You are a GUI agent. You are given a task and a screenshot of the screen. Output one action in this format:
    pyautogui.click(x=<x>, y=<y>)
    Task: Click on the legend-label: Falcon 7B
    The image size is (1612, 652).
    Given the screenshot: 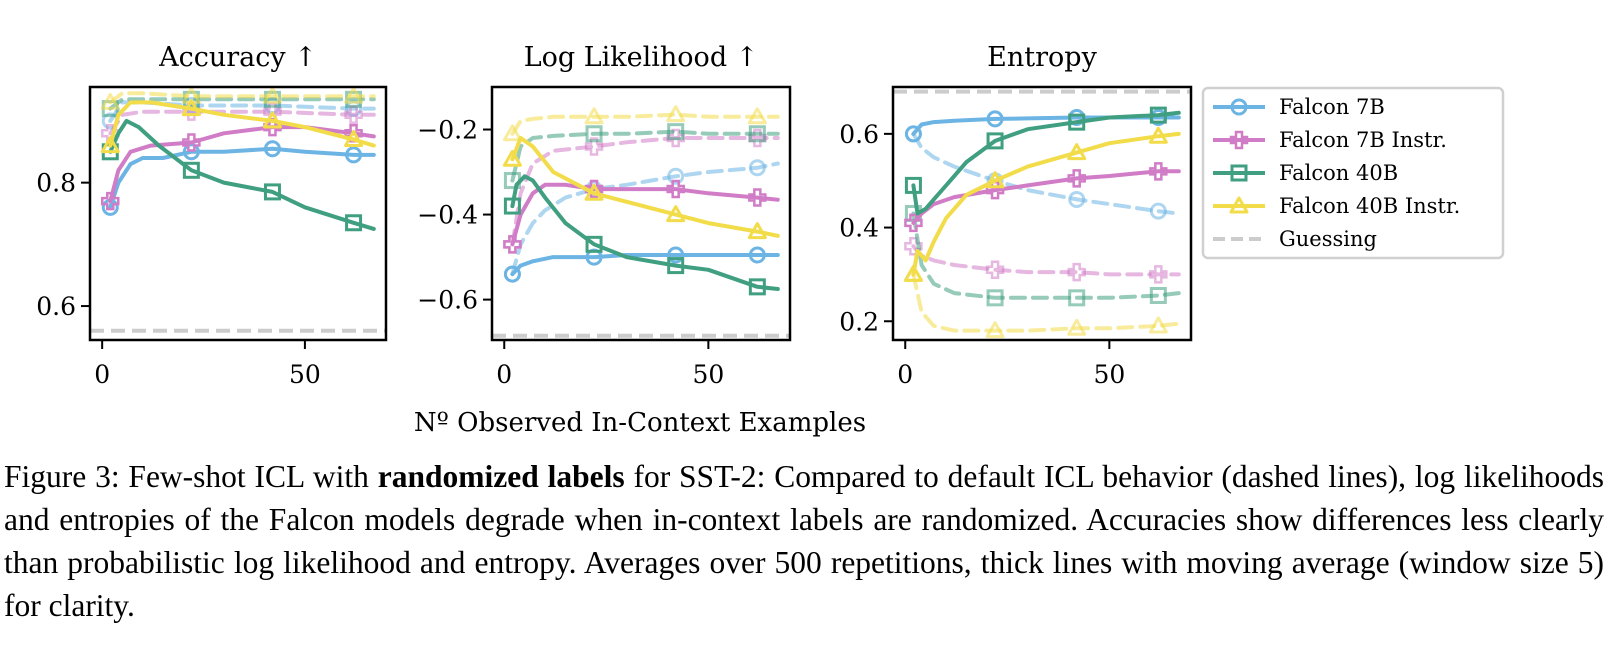 What is the action you would take?
    pyautogui.click(x=1332, y=107)
    